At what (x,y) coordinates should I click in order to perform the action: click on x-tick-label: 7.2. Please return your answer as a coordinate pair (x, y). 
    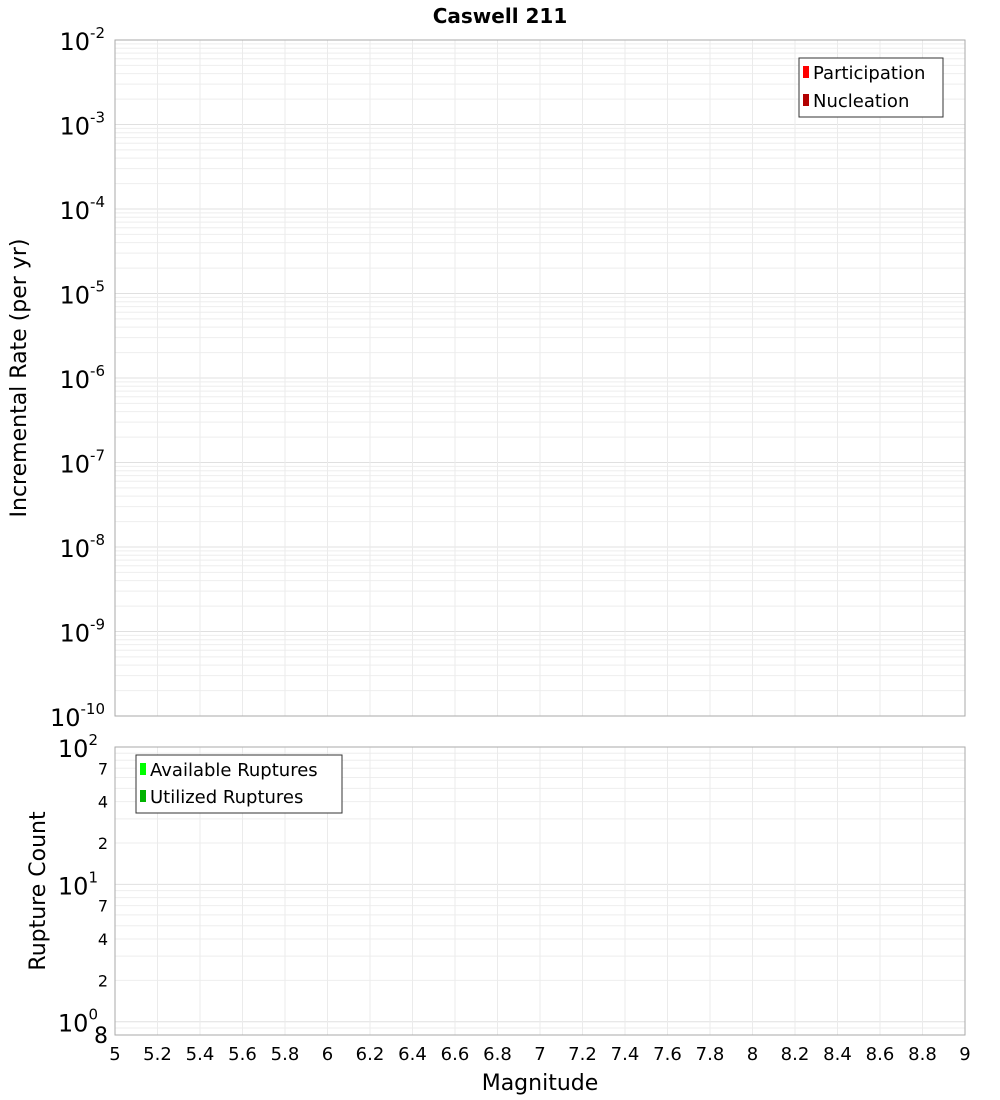
    Looking at the image, I should click on (582, 1054).